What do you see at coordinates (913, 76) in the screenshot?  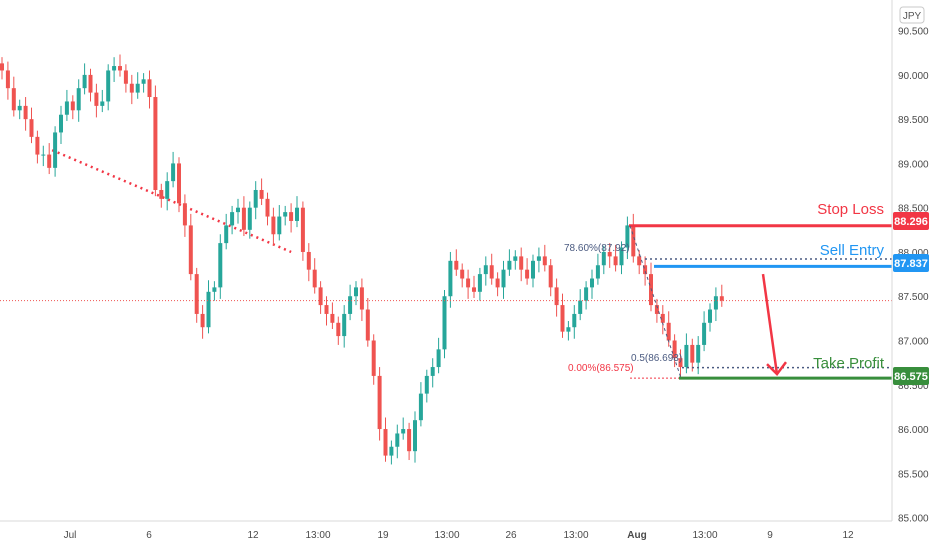 I see `price-tick-label: 90.000` at bounding box center [913, 76].